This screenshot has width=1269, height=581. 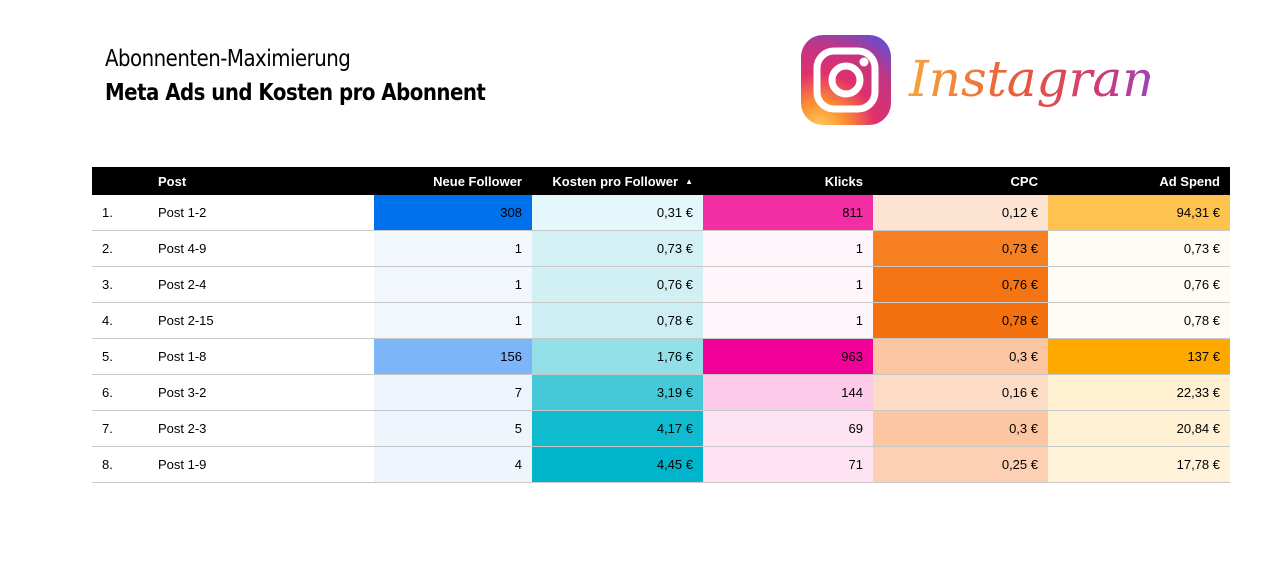 What do you see at coordinates (788, 464) in the screenshot?
I see `klicks-cell: 71` at bounding box center [788, 464].